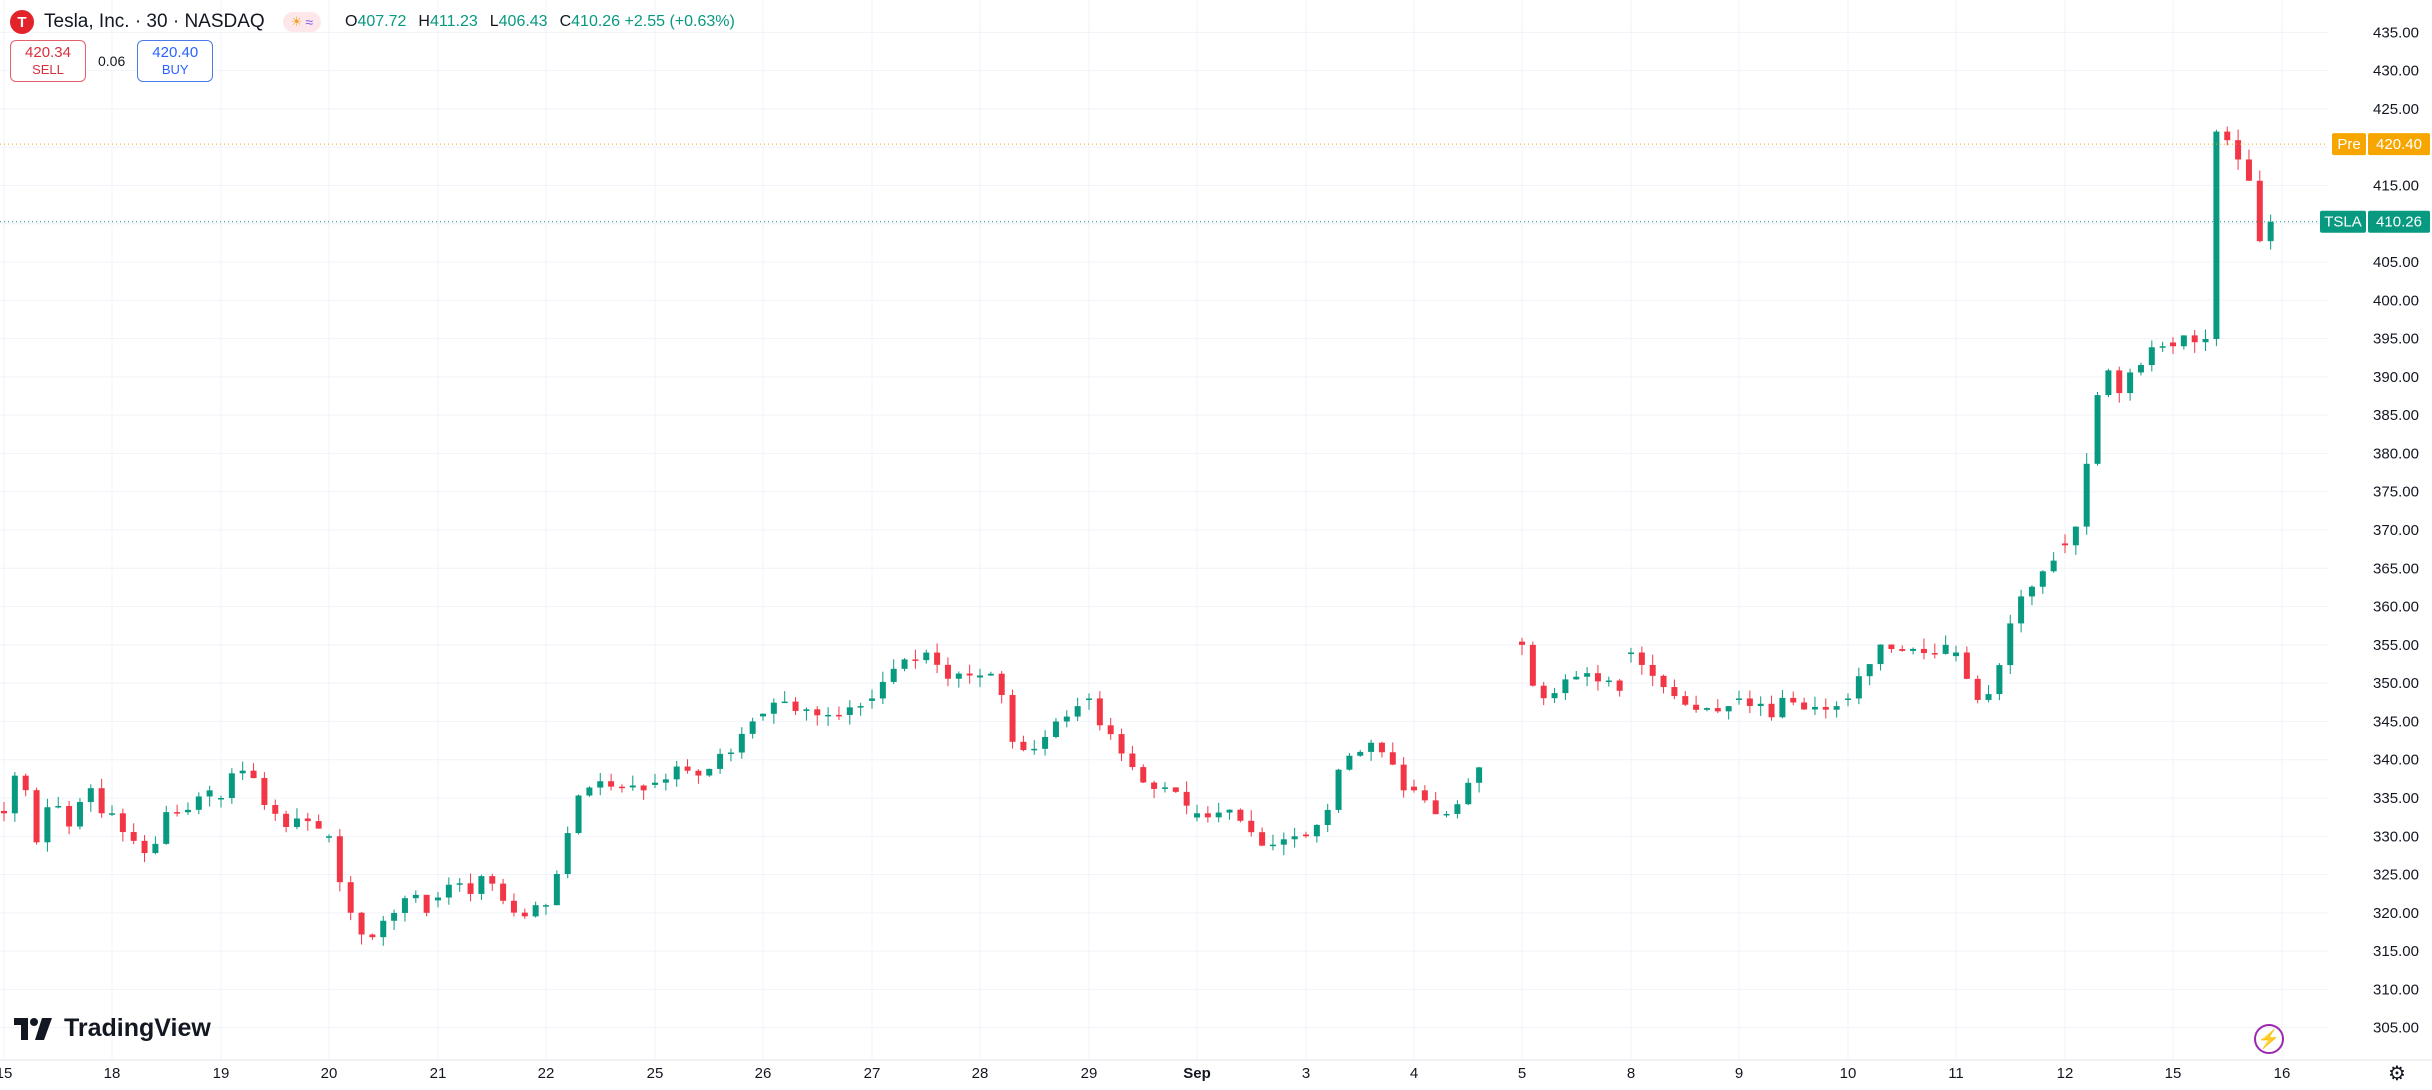  What do you see at coordinates (647, 21) in the screenshot?
I see `ohlc-close: C410.26 +2.55 (+0.63%)` at bounding box center [647, 21].